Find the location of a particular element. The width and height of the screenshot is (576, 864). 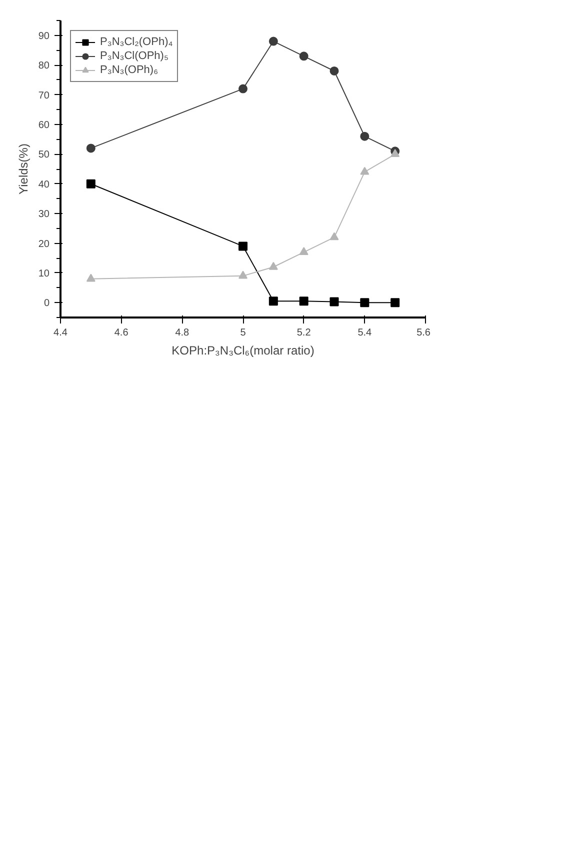

y-axis-title: Yields(%) is located at coordinates (23, 169).